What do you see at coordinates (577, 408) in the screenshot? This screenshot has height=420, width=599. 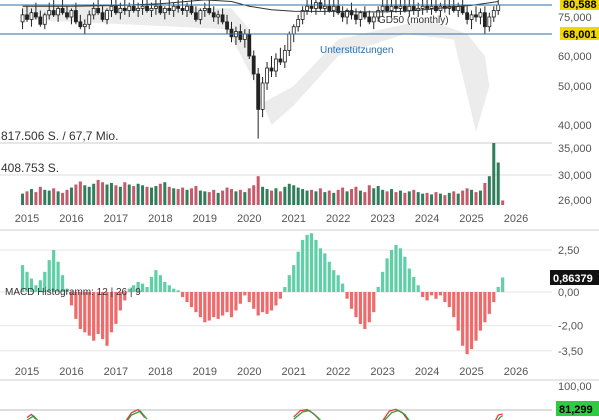 I see `oscillator-value-tag` at bounding box center [577, 408].